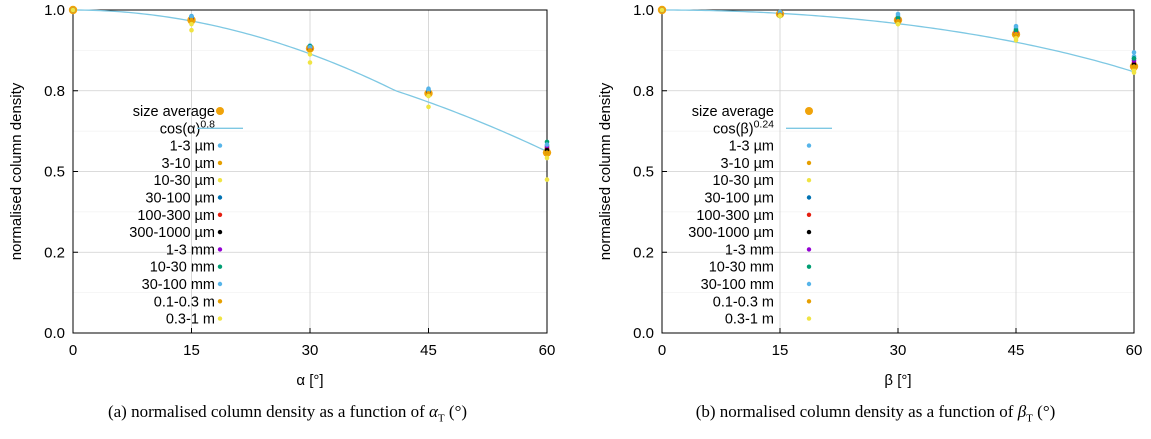 Image resolution: width=1151 pixels, height=439 pixels. I want to click on legend-label: 0.3-1 m, so click(749, 320).